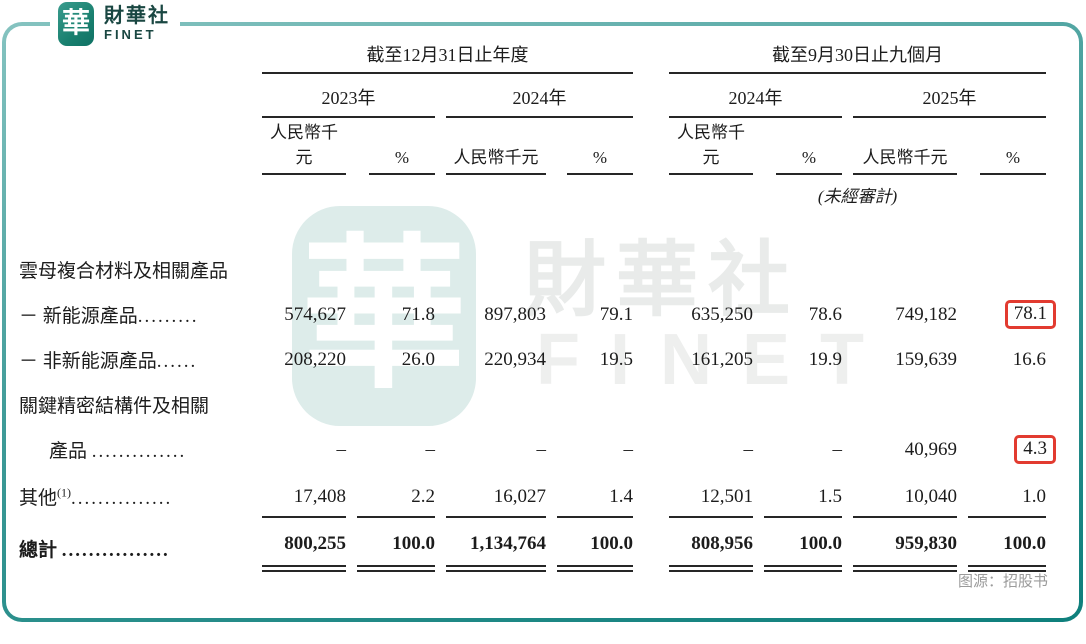 Image resolution: width=1086 pixels, height=644 pixels. Describe the element at coordinates (515, 359) in the screenshot. I see `table-cell: 220,934` at that location.